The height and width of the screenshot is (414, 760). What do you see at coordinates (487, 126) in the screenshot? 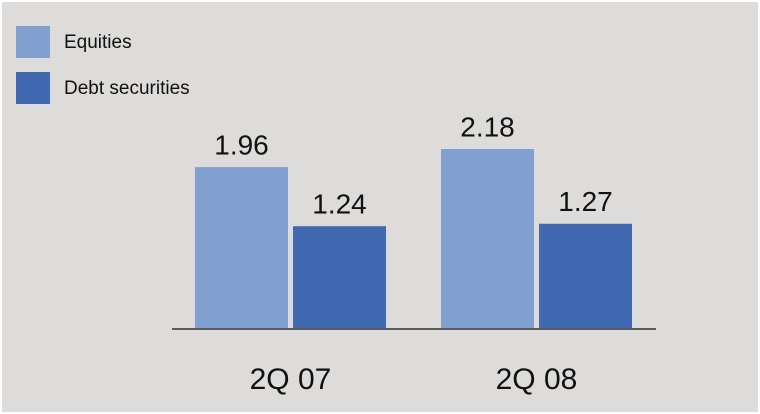
I see `value-label: 2.18` at bounding box center [487, 126].